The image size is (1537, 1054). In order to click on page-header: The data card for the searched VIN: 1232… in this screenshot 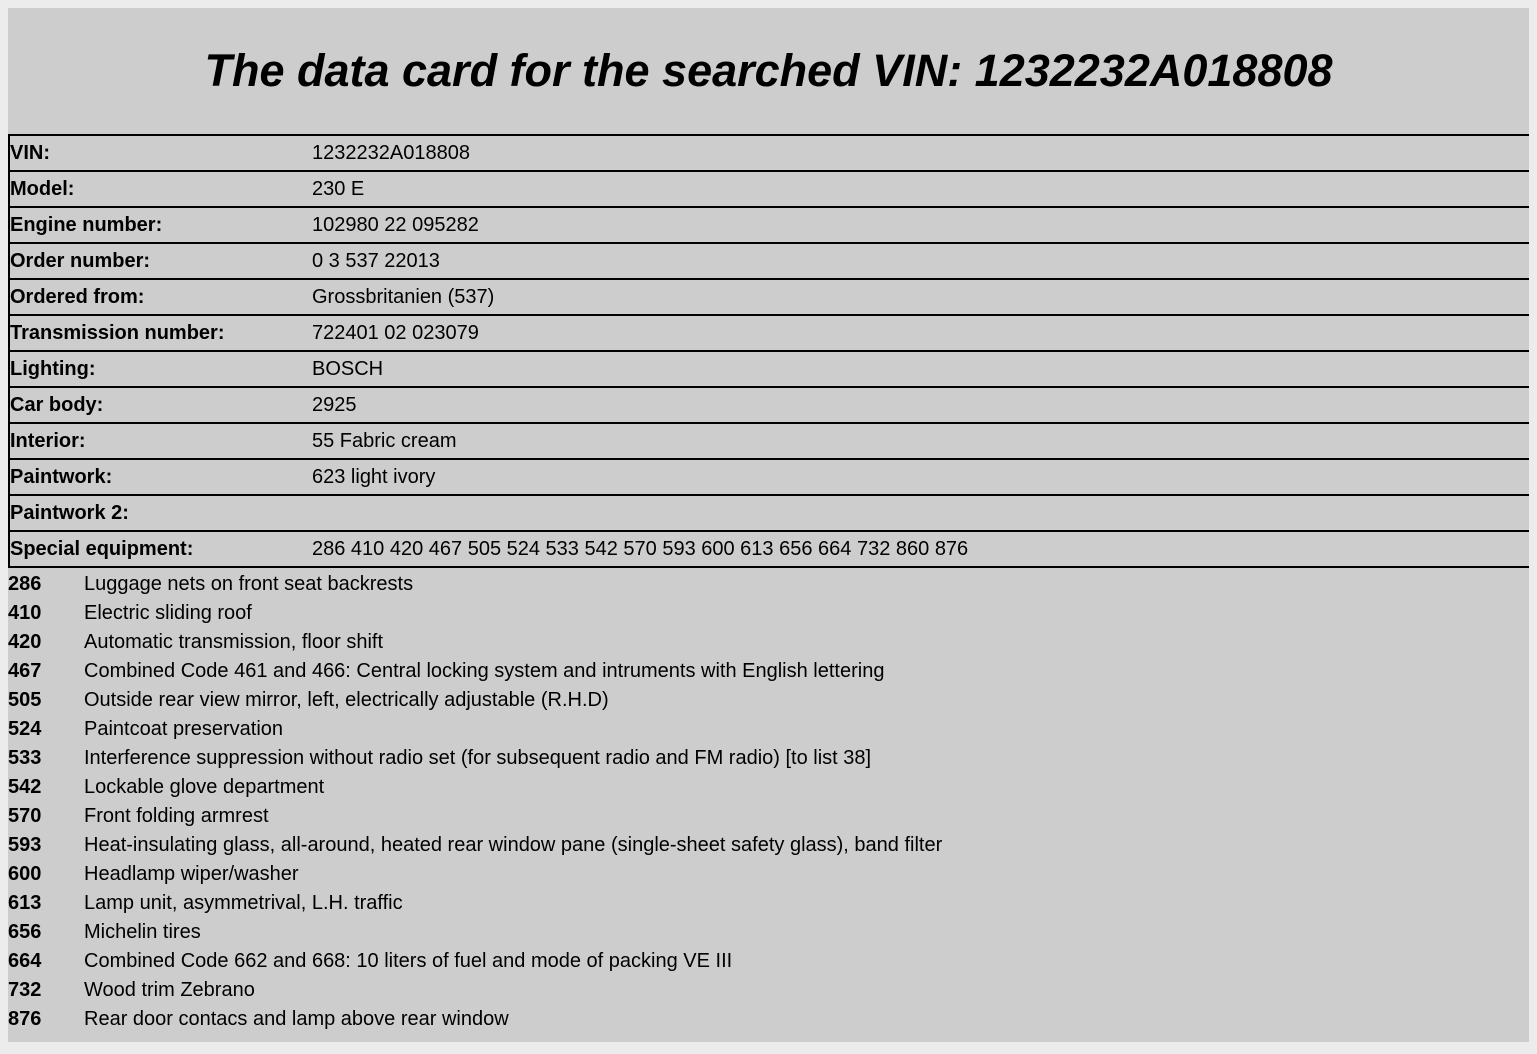, I will do `click(768, 71)`.